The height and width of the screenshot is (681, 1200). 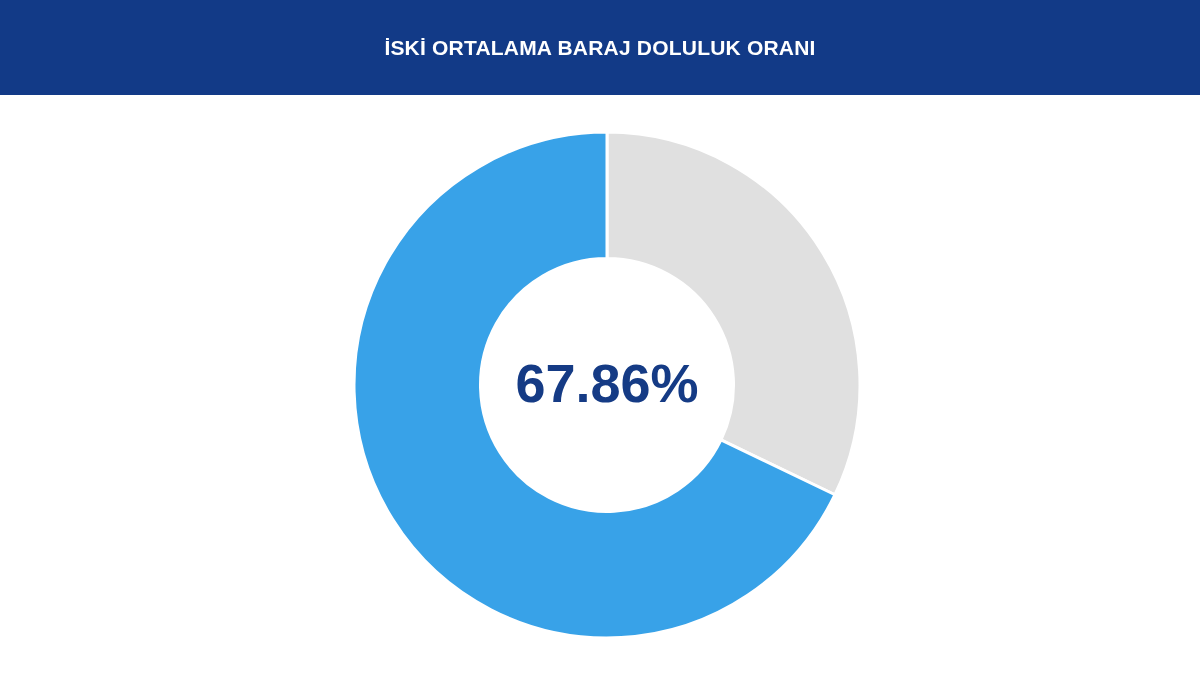 What do you see at coordinates (607, 382) in the screenshot?
I see `data-label: 67.86%` at bounding box center [607, 382].